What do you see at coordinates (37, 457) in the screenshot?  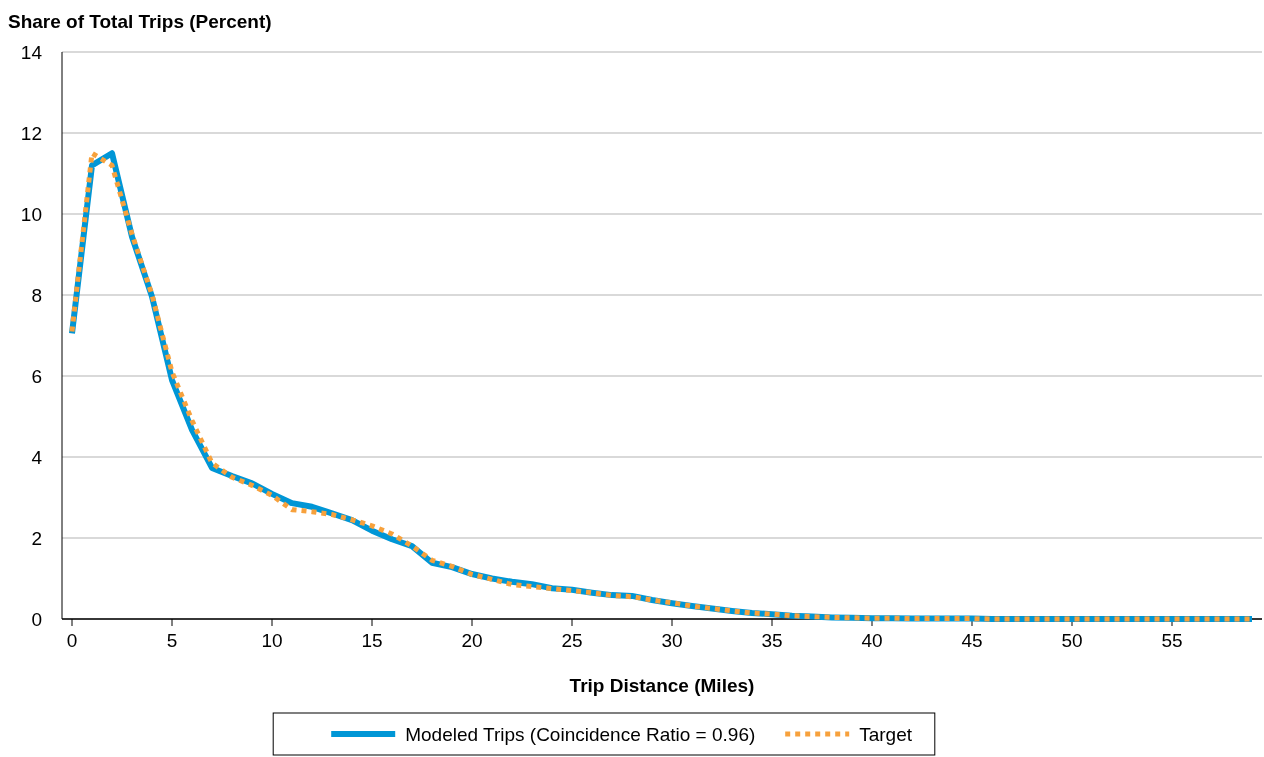 I see `y-tick-label: 4` at bounding box center [37, 457].